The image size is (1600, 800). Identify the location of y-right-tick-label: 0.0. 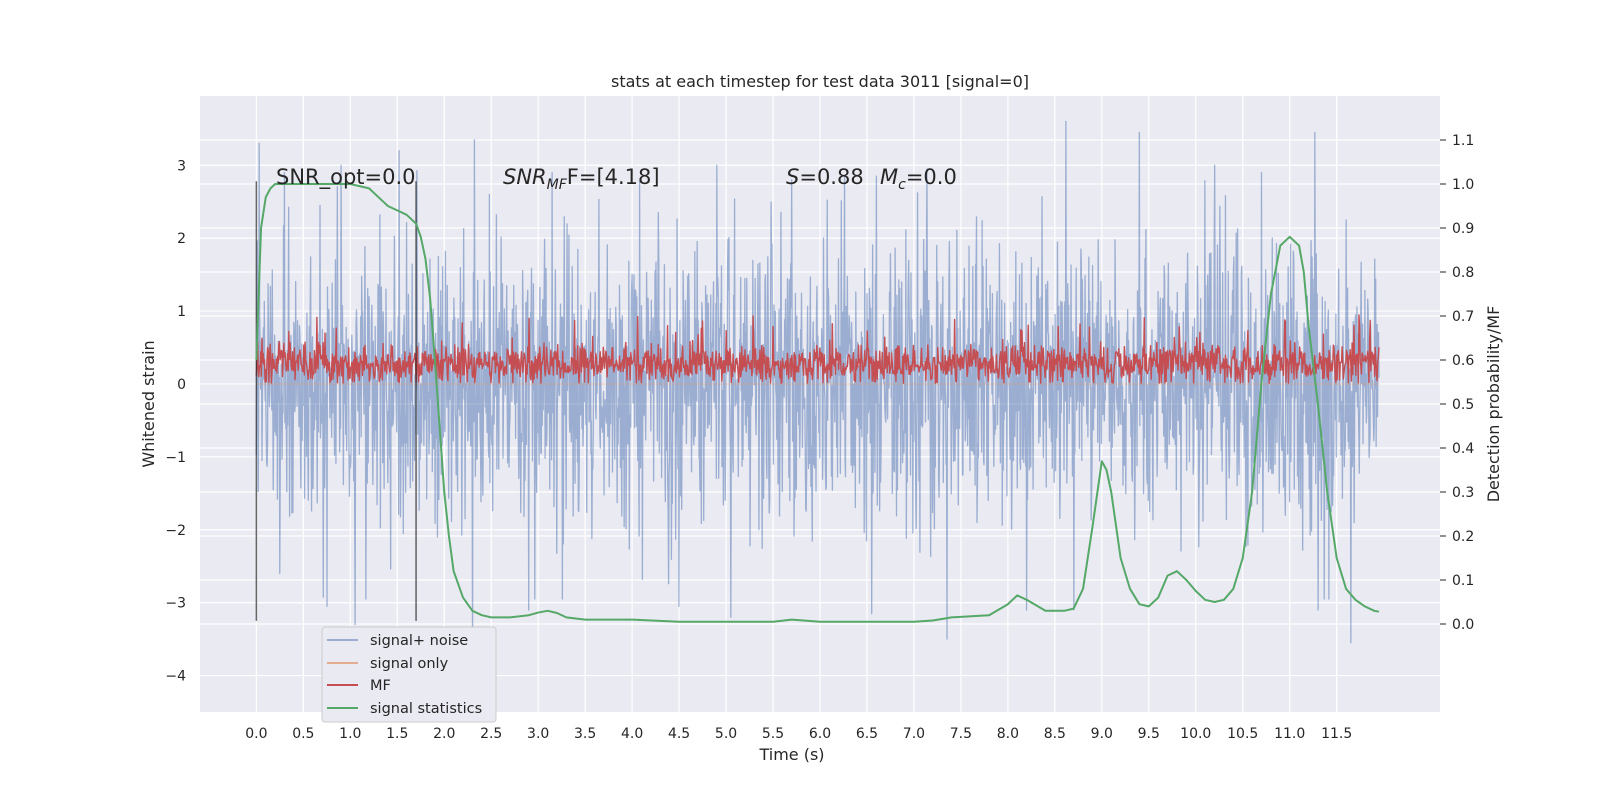
(1463, 625).